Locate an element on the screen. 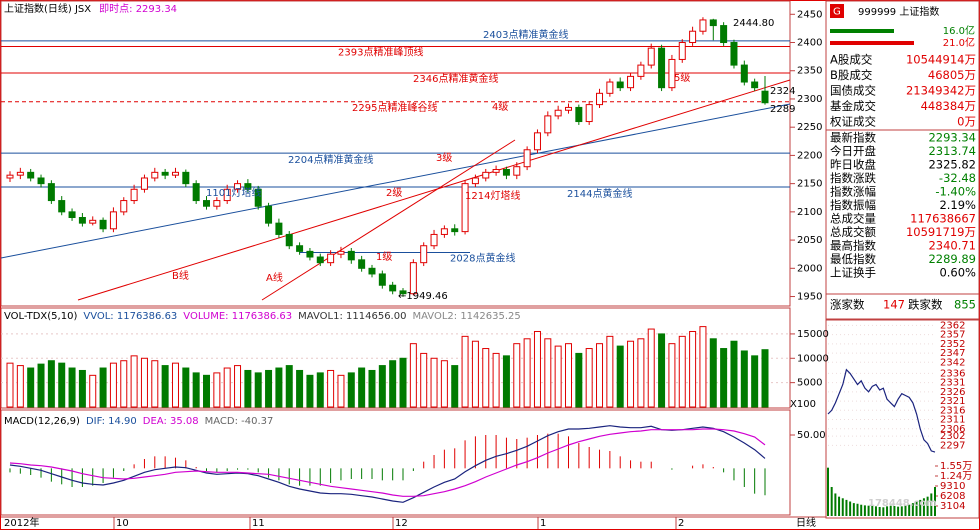  period-label: 日线 is located at coordinates (806, 522).